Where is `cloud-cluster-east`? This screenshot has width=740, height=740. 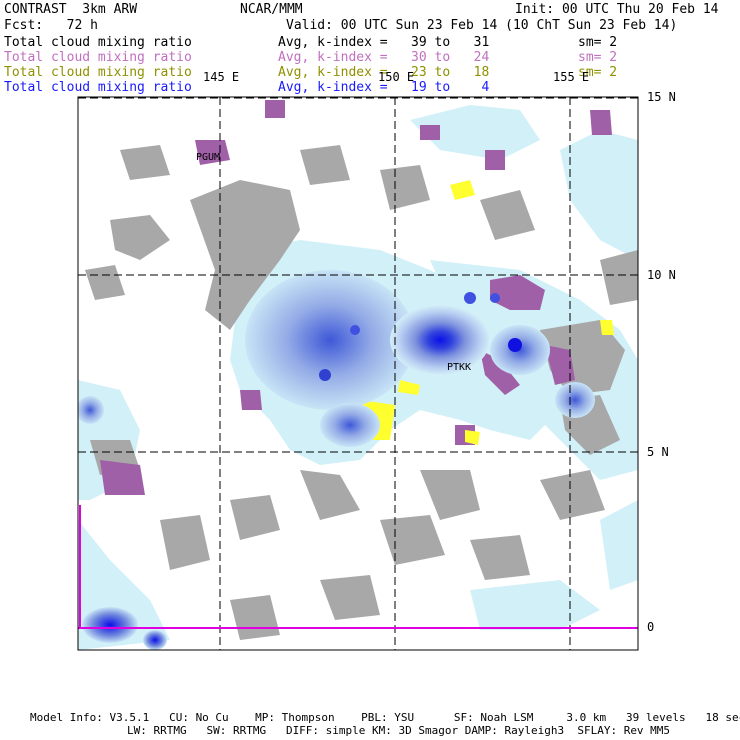 cloud-cluster-east is located at coordinates (520, 350).